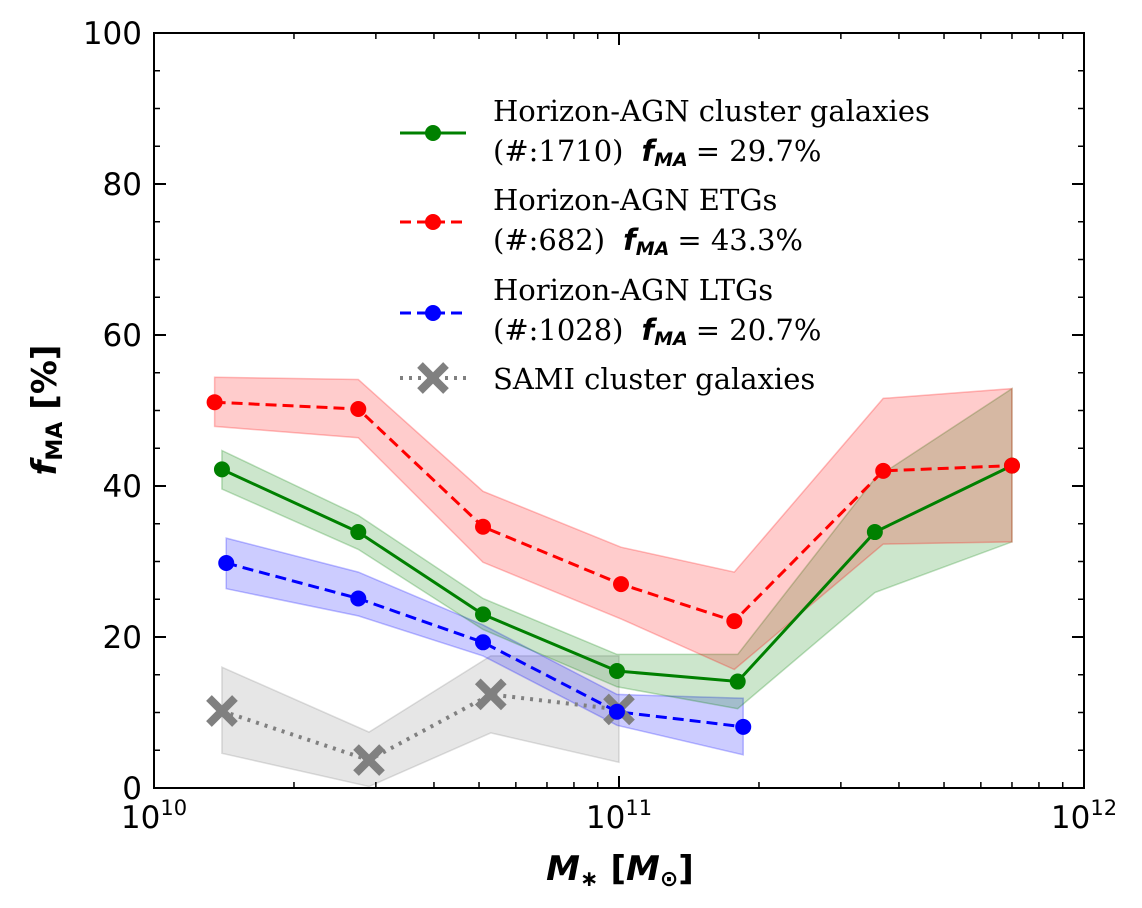  I want to click on y-tick-labels: 0 20 40 60 80 100, so click(112, 411).